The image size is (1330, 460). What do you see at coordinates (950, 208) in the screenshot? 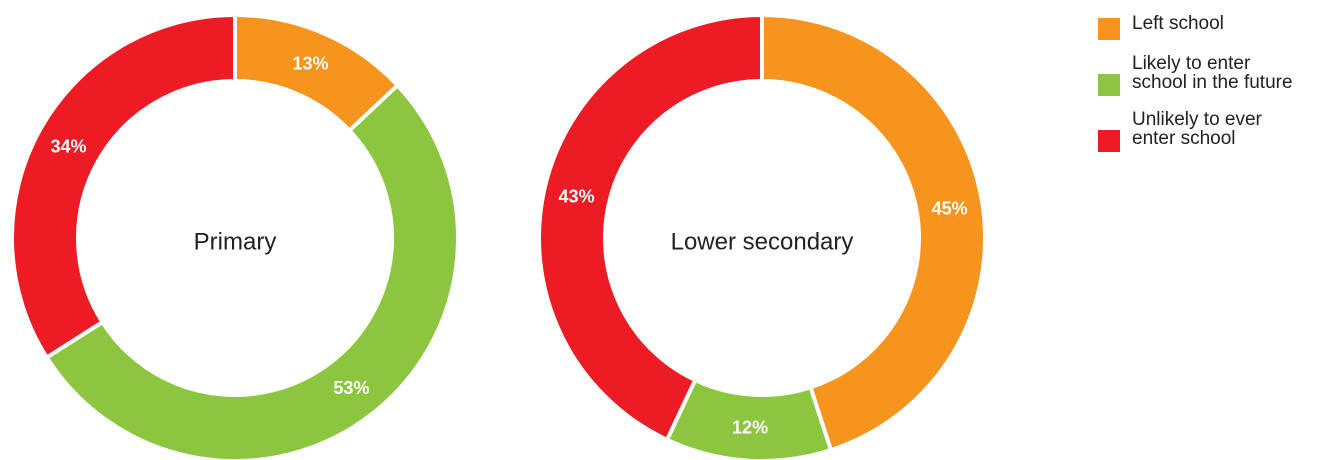
I see `donut-2-value-label-left-school: 45%` at bounding box center [950, 208].